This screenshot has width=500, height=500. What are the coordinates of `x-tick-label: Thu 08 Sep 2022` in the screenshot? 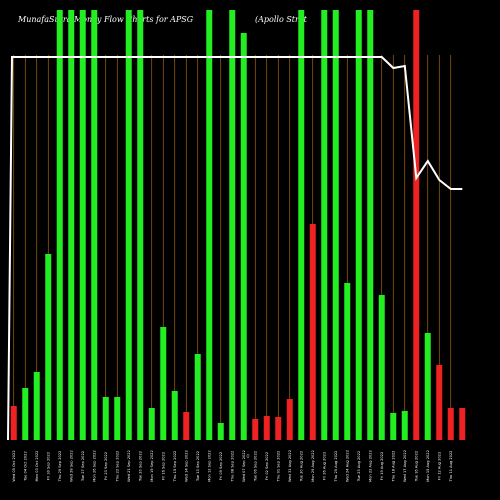 It's located at (232, 467).